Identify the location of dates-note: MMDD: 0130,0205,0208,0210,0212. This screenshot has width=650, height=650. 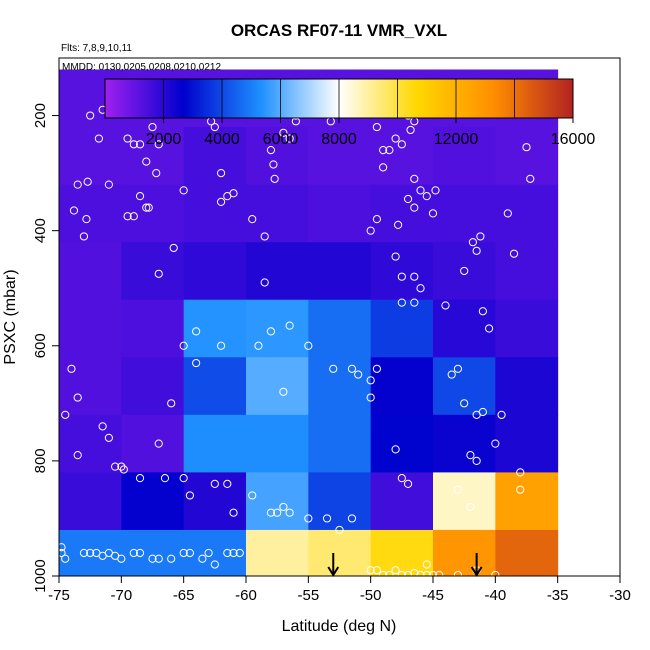
(141, 67).